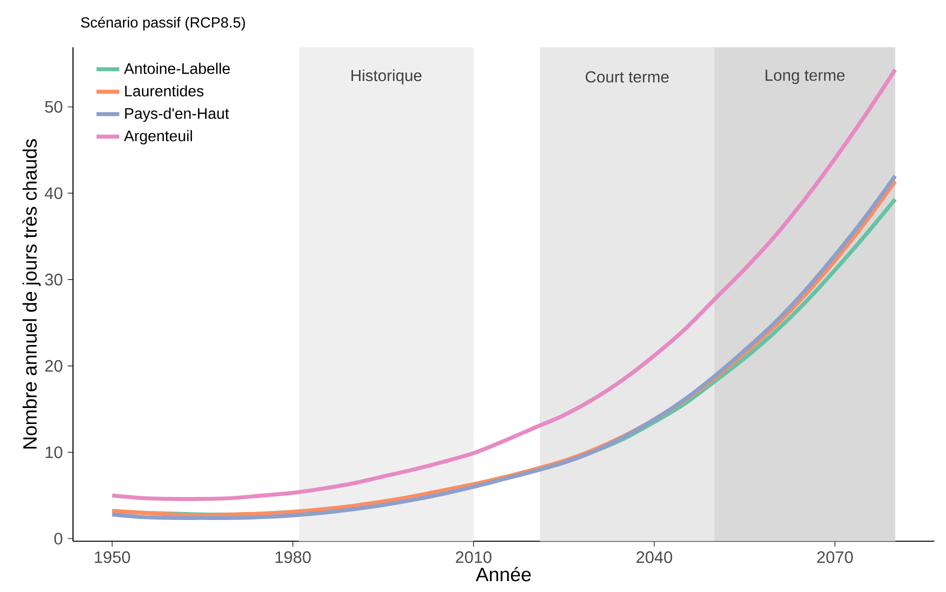 Image resolution: width=946 pixels, height=592 pixels. What do you see at coordinates (835, 557) in the screenshot?
I see `x-tick-label: 2070` at bounding box center [835, 557].